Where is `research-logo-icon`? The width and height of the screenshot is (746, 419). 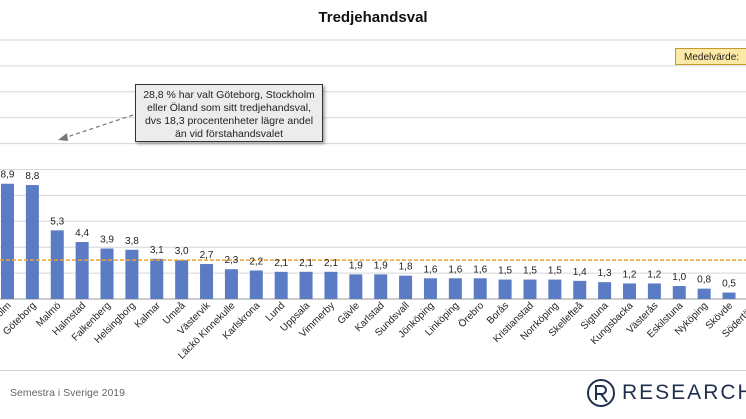
research-logo-icon is located at coordinates (601, 393).